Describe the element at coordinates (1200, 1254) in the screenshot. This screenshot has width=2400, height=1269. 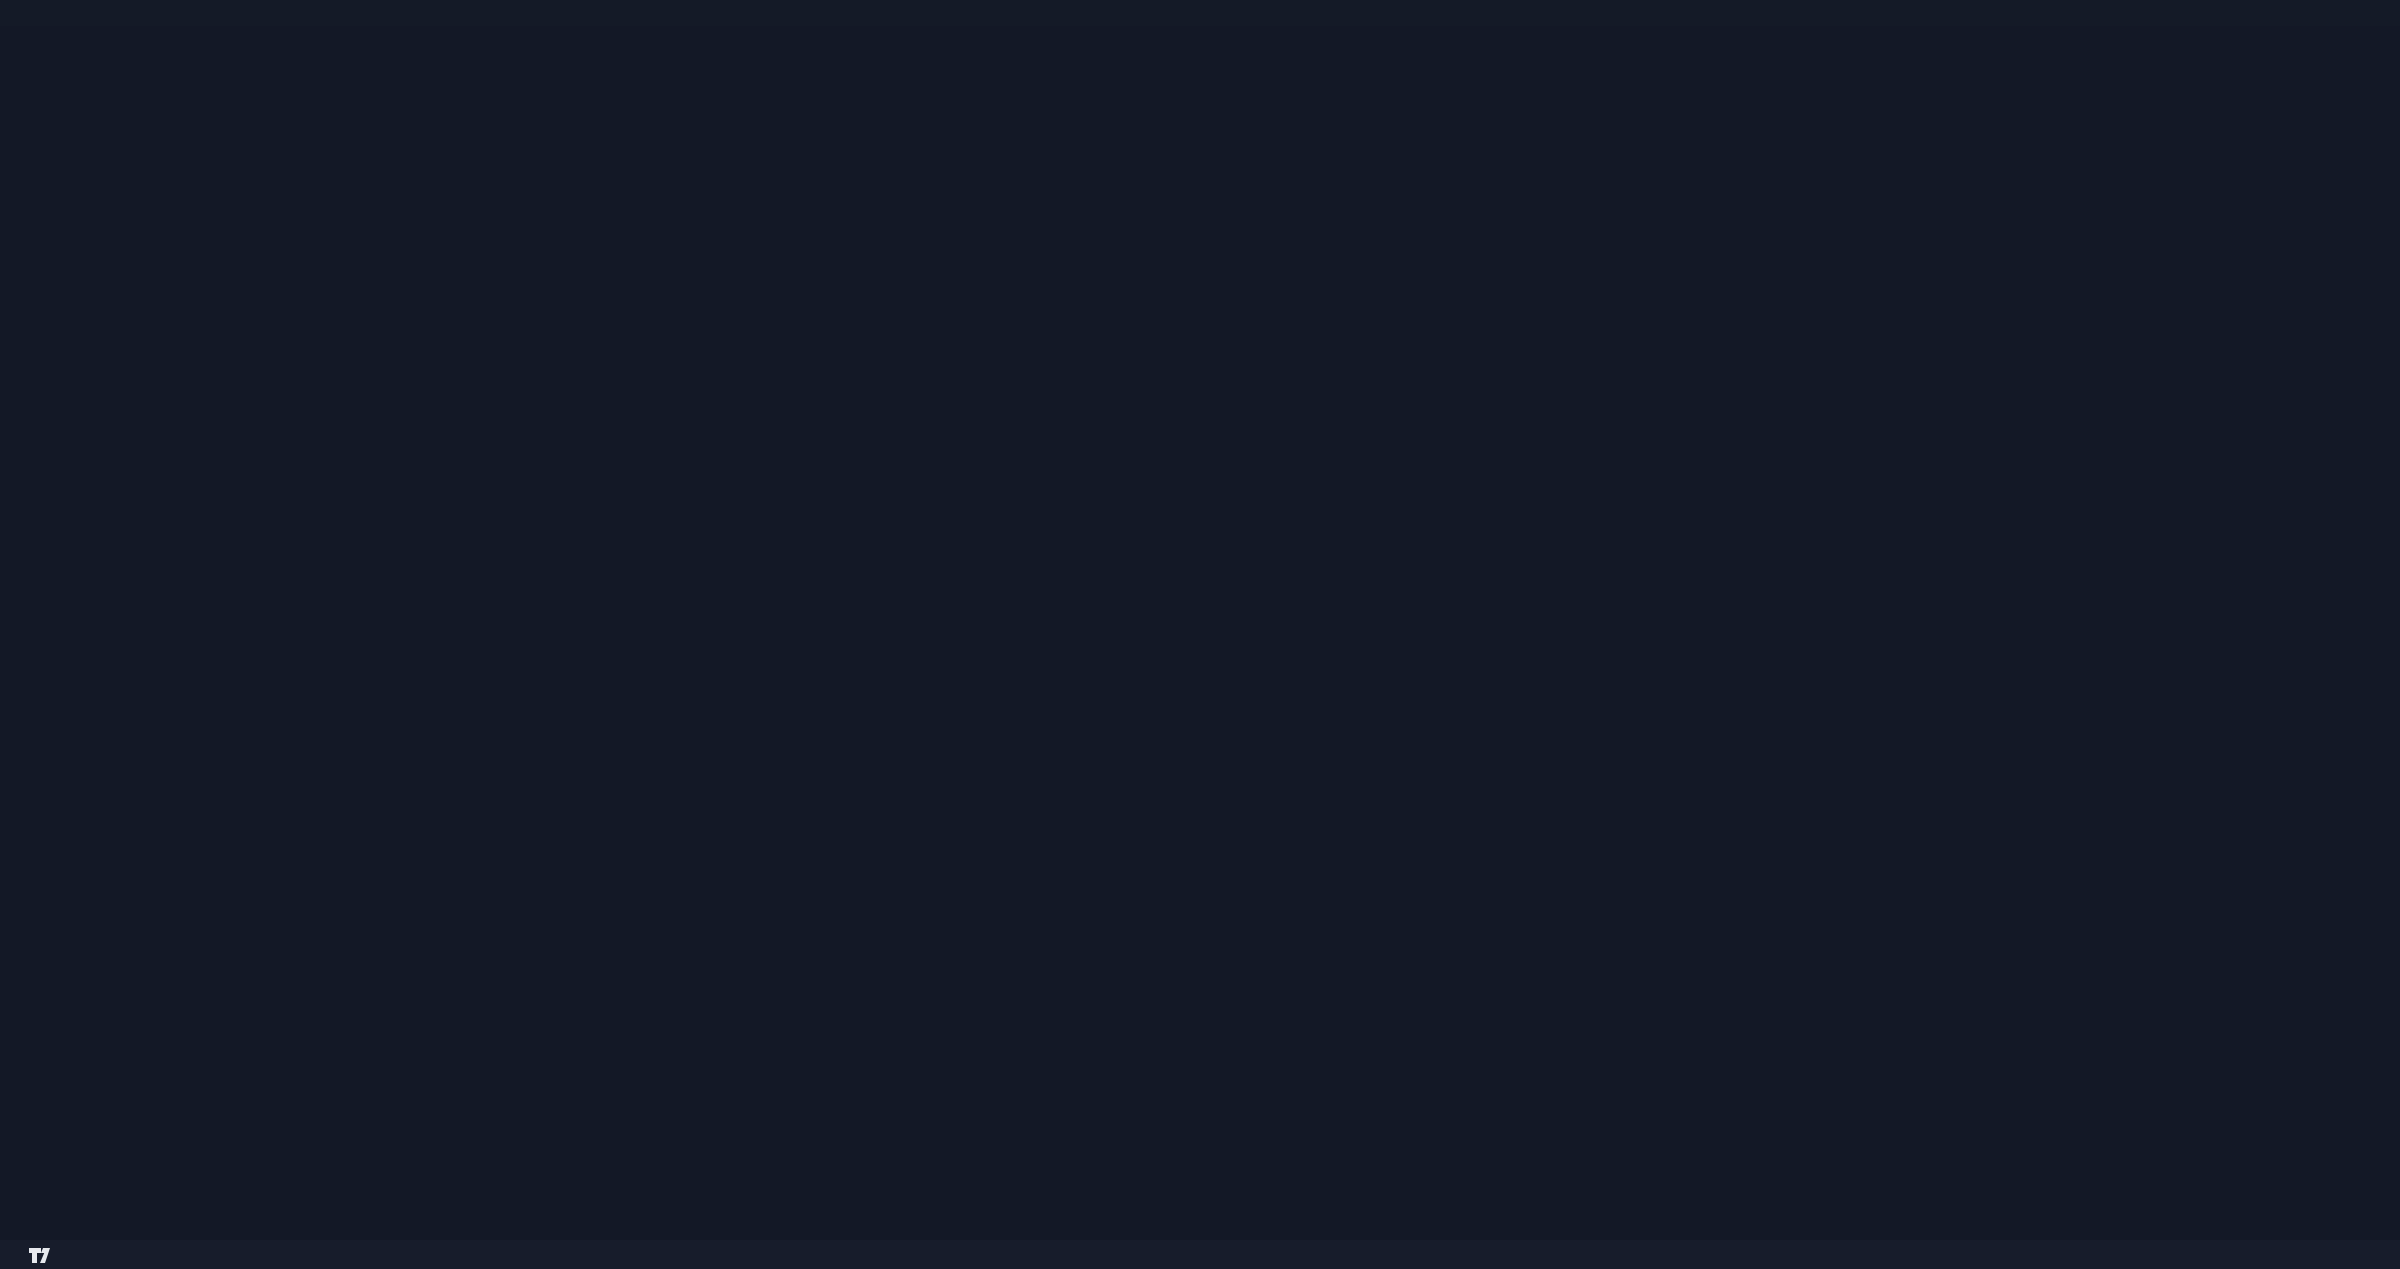
I see `footer-bar` at that location.